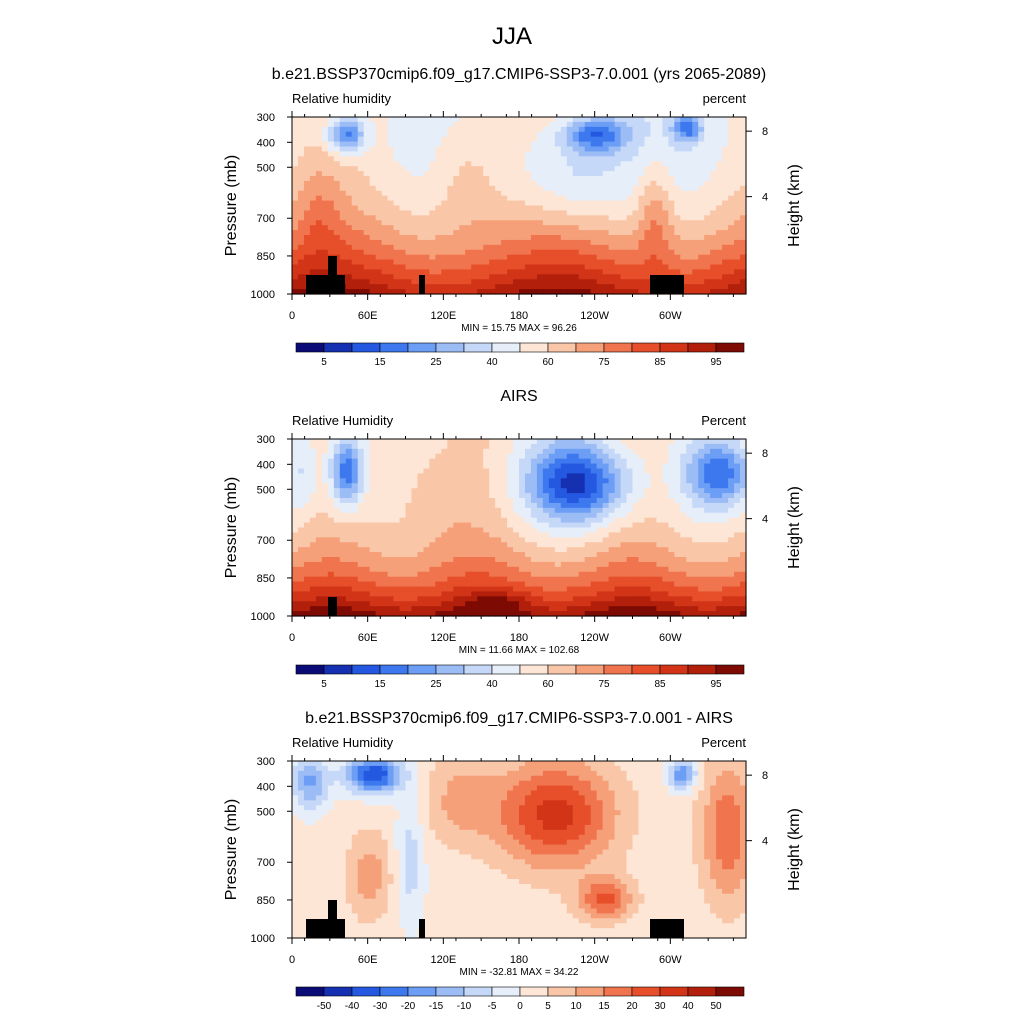  I want to click on x-tick-label: 120E, so click(443, 316).